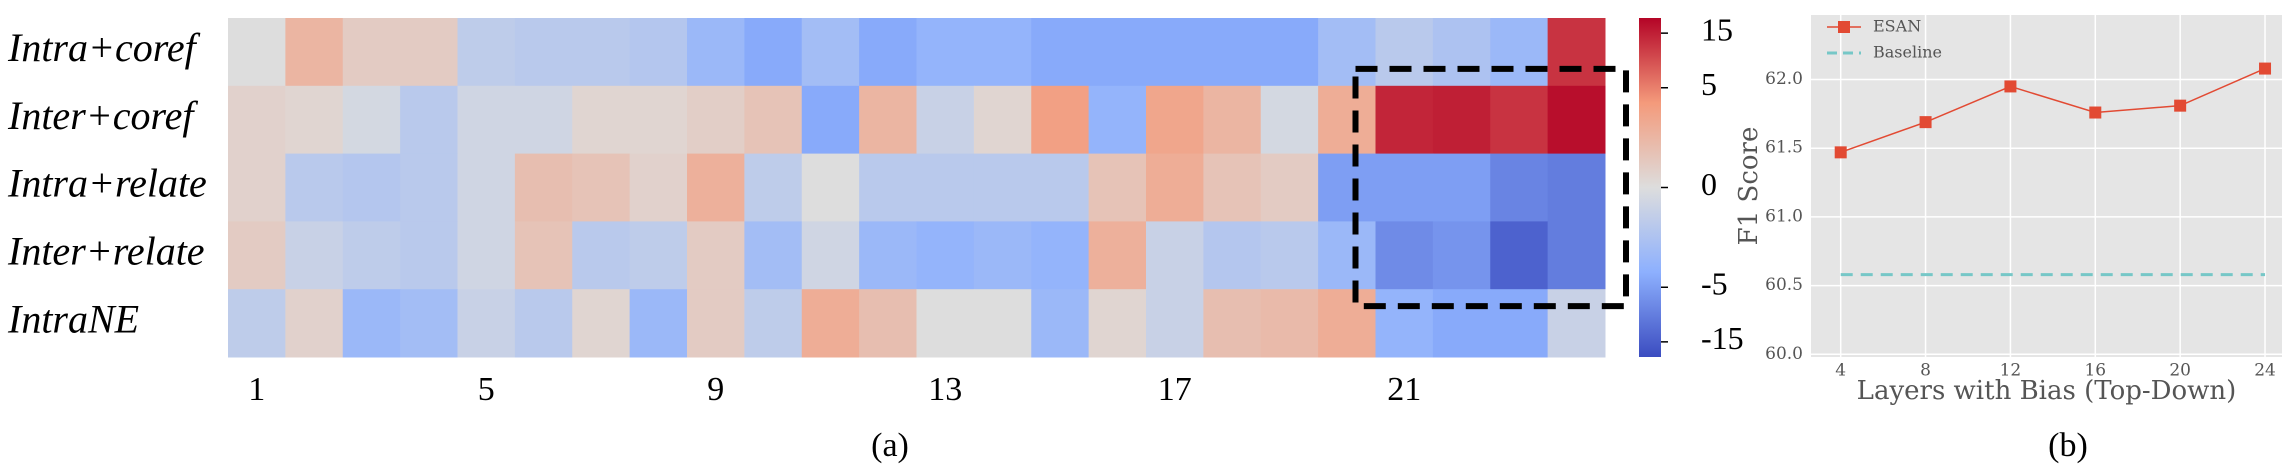 The height and width of the screenshot is (470, 2292). I want to click on colorbar-tick-label: 5, so click(1709, 84).